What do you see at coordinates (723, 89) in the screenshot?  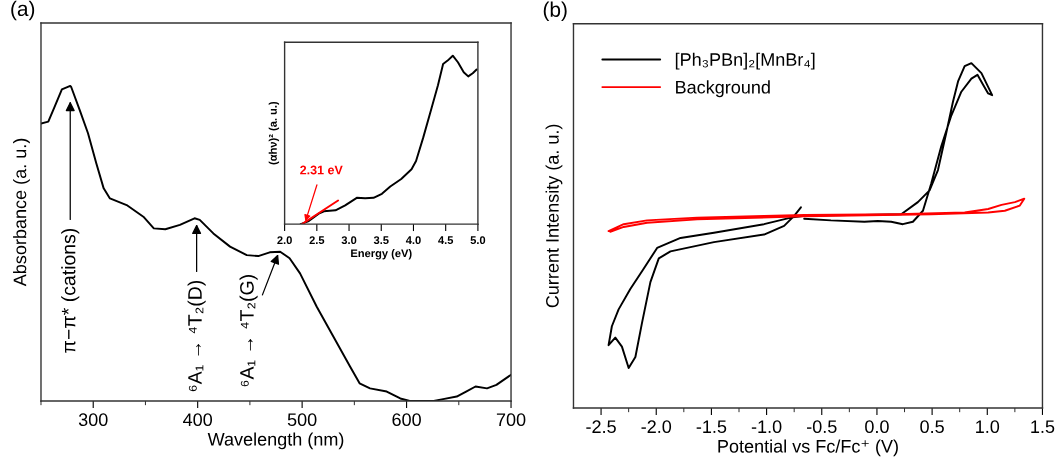 I see `legend-label: Background` at bounding box center [723, 89].